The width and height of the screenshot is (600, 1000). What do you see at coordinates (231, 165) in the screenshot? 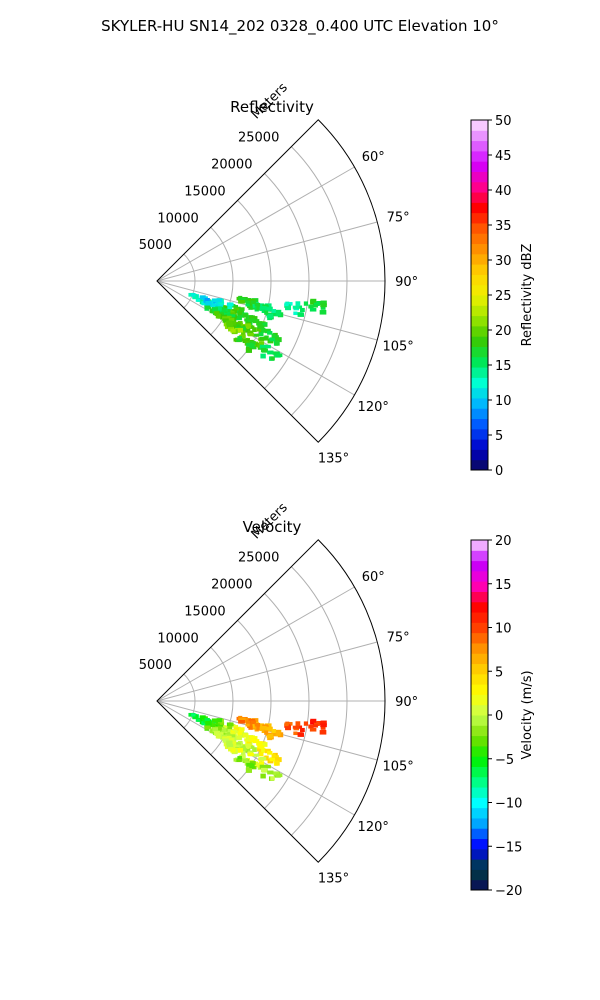
I see `radial-tick-label: 20000` at bounding box center [231, 165].